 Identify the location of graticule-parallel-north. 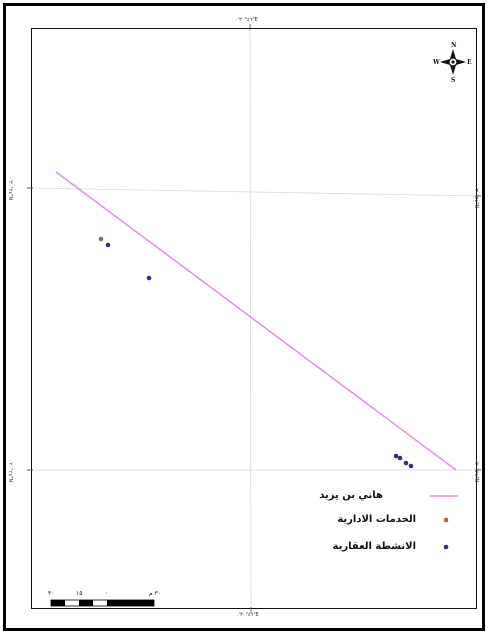
(254, 192).